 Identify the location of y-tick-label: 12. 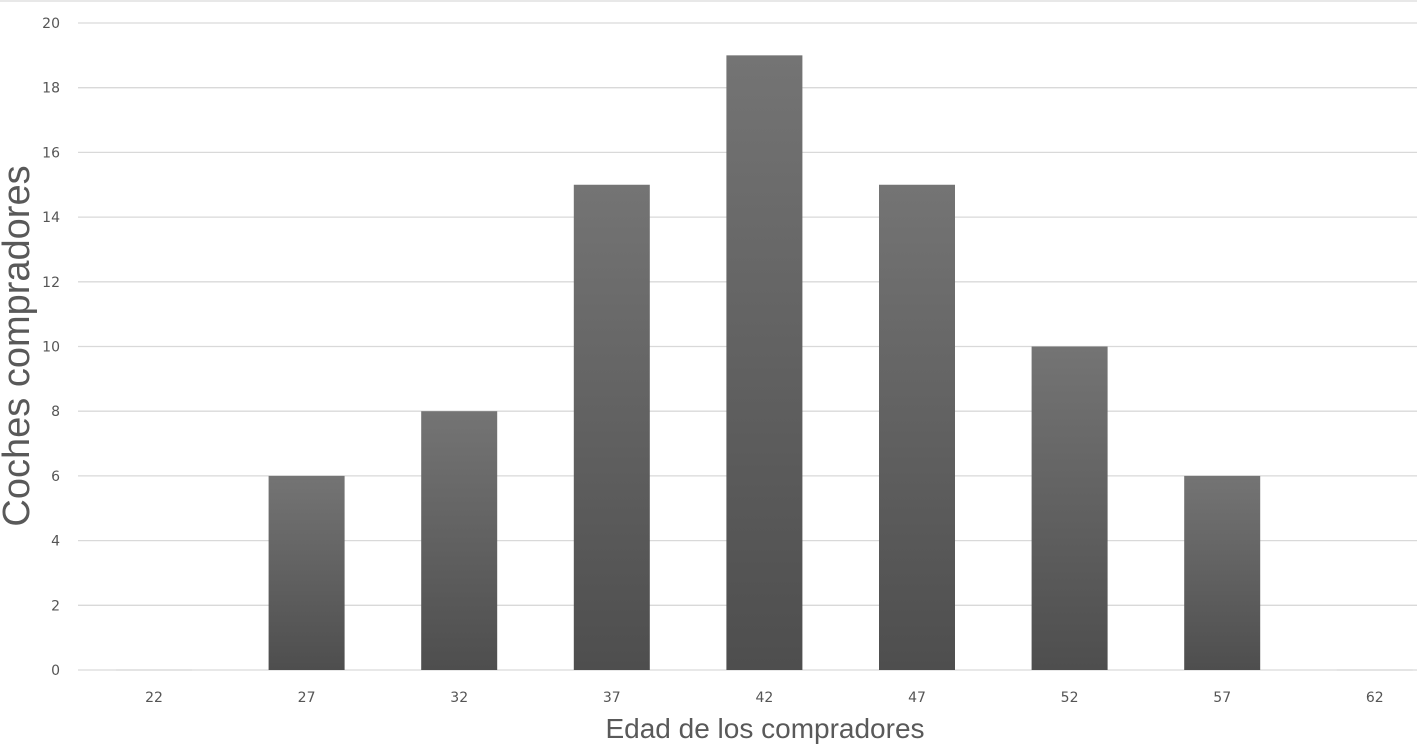
(51, 283).